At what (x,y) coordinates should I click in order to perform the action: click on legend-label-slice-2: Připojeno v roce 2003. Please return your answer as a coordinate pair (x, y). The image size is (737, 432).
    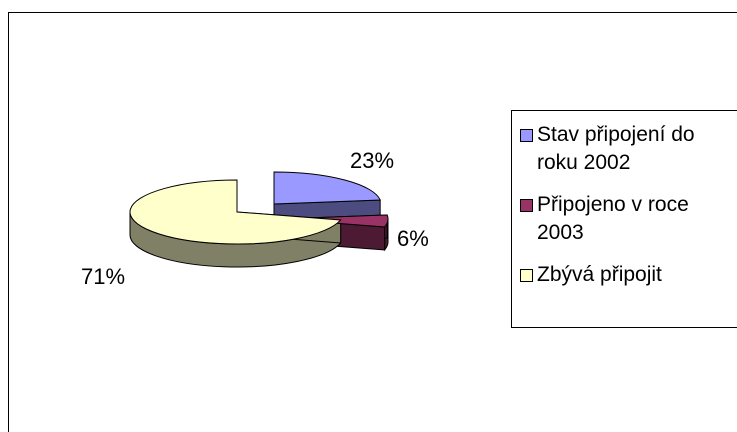
    Looking at the image, I should click on (613, 218).